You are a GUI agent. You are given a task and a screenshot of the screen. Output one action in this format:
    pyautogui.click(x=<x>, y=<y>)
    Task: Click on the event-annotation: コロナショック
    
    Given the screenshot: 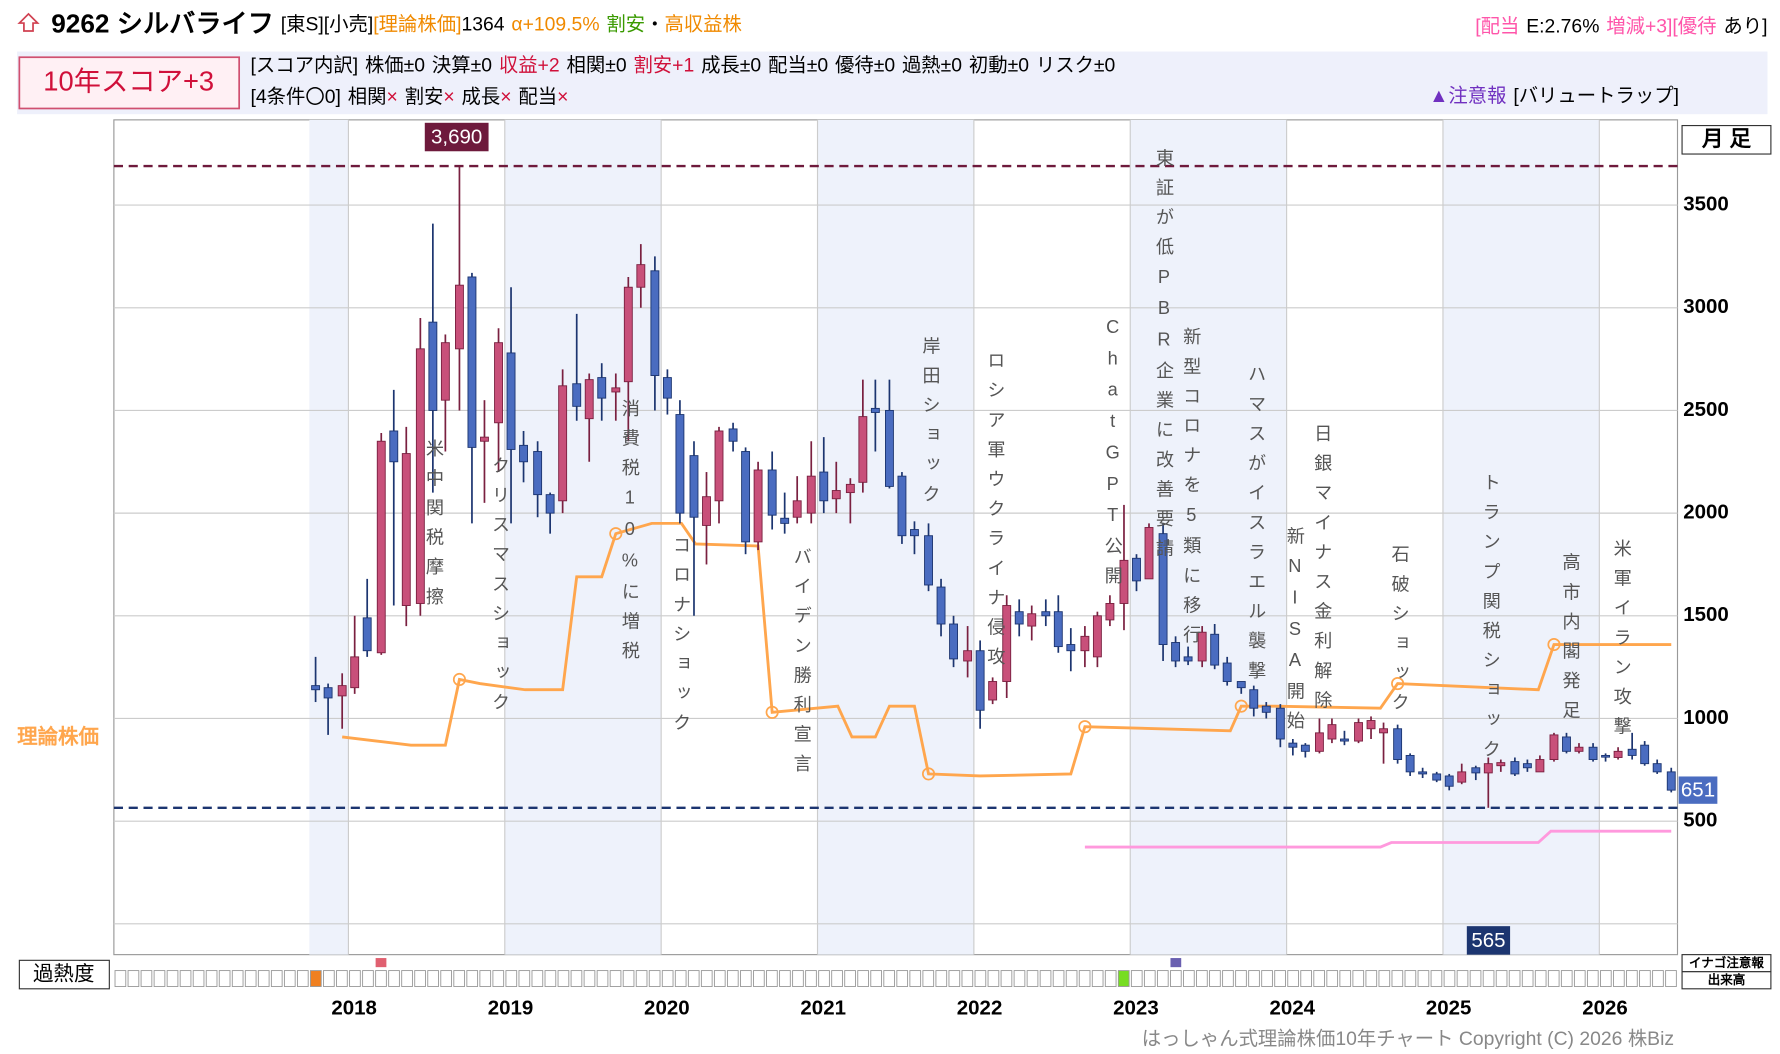 What is the action you would take?
    pyautogui.click(x=681, y=639)
    